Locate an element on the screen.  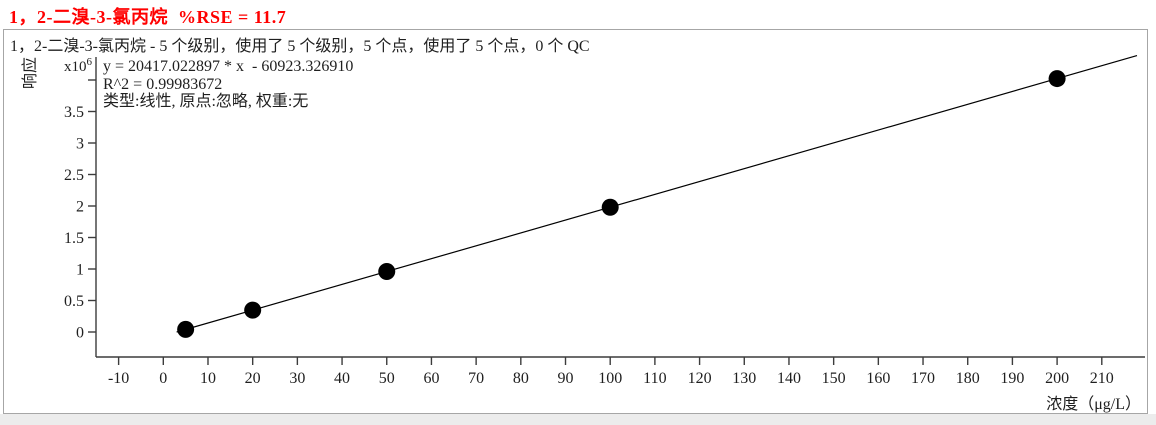
y-tick-label: 0.5 is located at coordinates (74, 301).